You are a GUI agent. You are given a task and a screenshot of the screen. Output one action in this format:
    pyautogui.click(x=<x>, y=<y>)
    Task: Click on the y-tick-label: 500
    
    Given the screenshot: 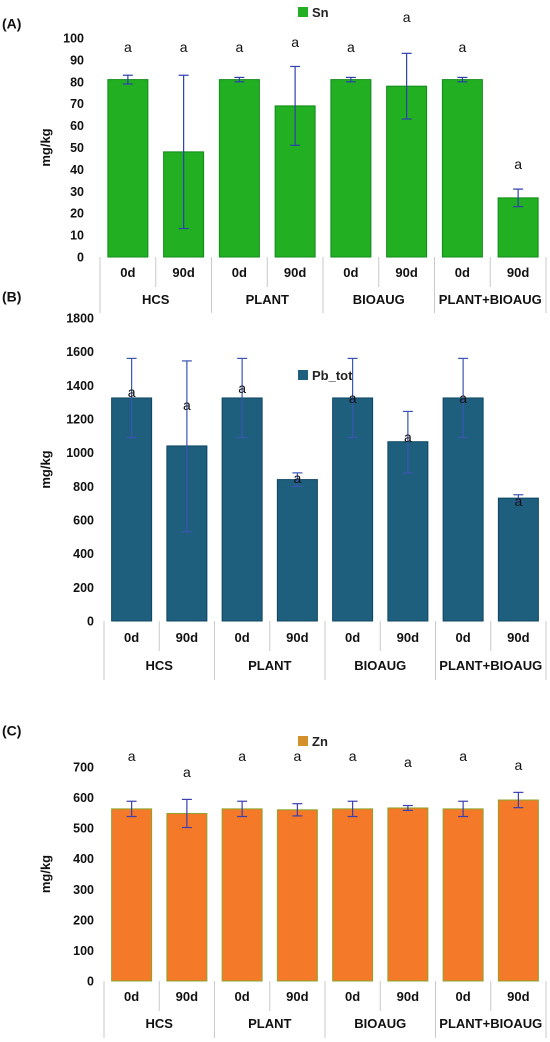 What is the action you would take?
    pyautogui.click(x=83, y=829)
    